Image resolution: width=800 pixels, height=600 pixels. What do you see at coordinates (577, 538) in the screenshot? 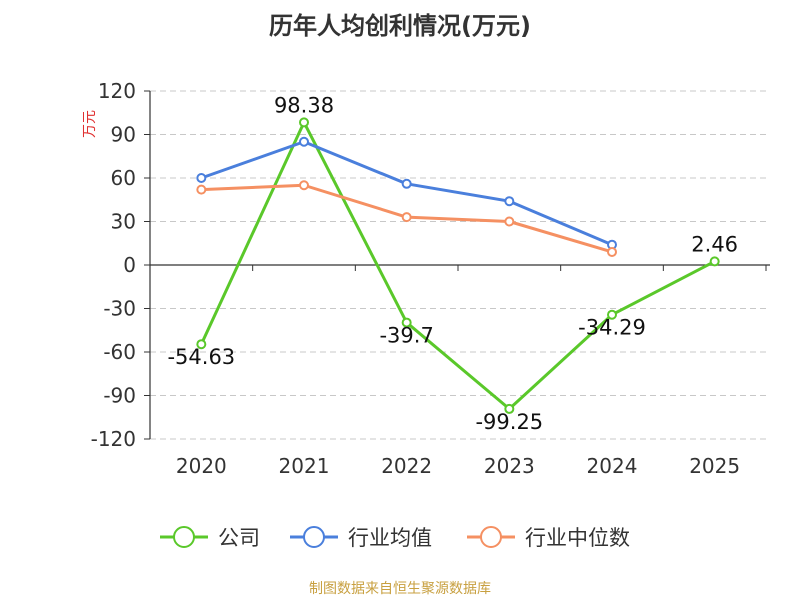
I see `legend-label: 行业中位数` at bounding box center [577, 538].